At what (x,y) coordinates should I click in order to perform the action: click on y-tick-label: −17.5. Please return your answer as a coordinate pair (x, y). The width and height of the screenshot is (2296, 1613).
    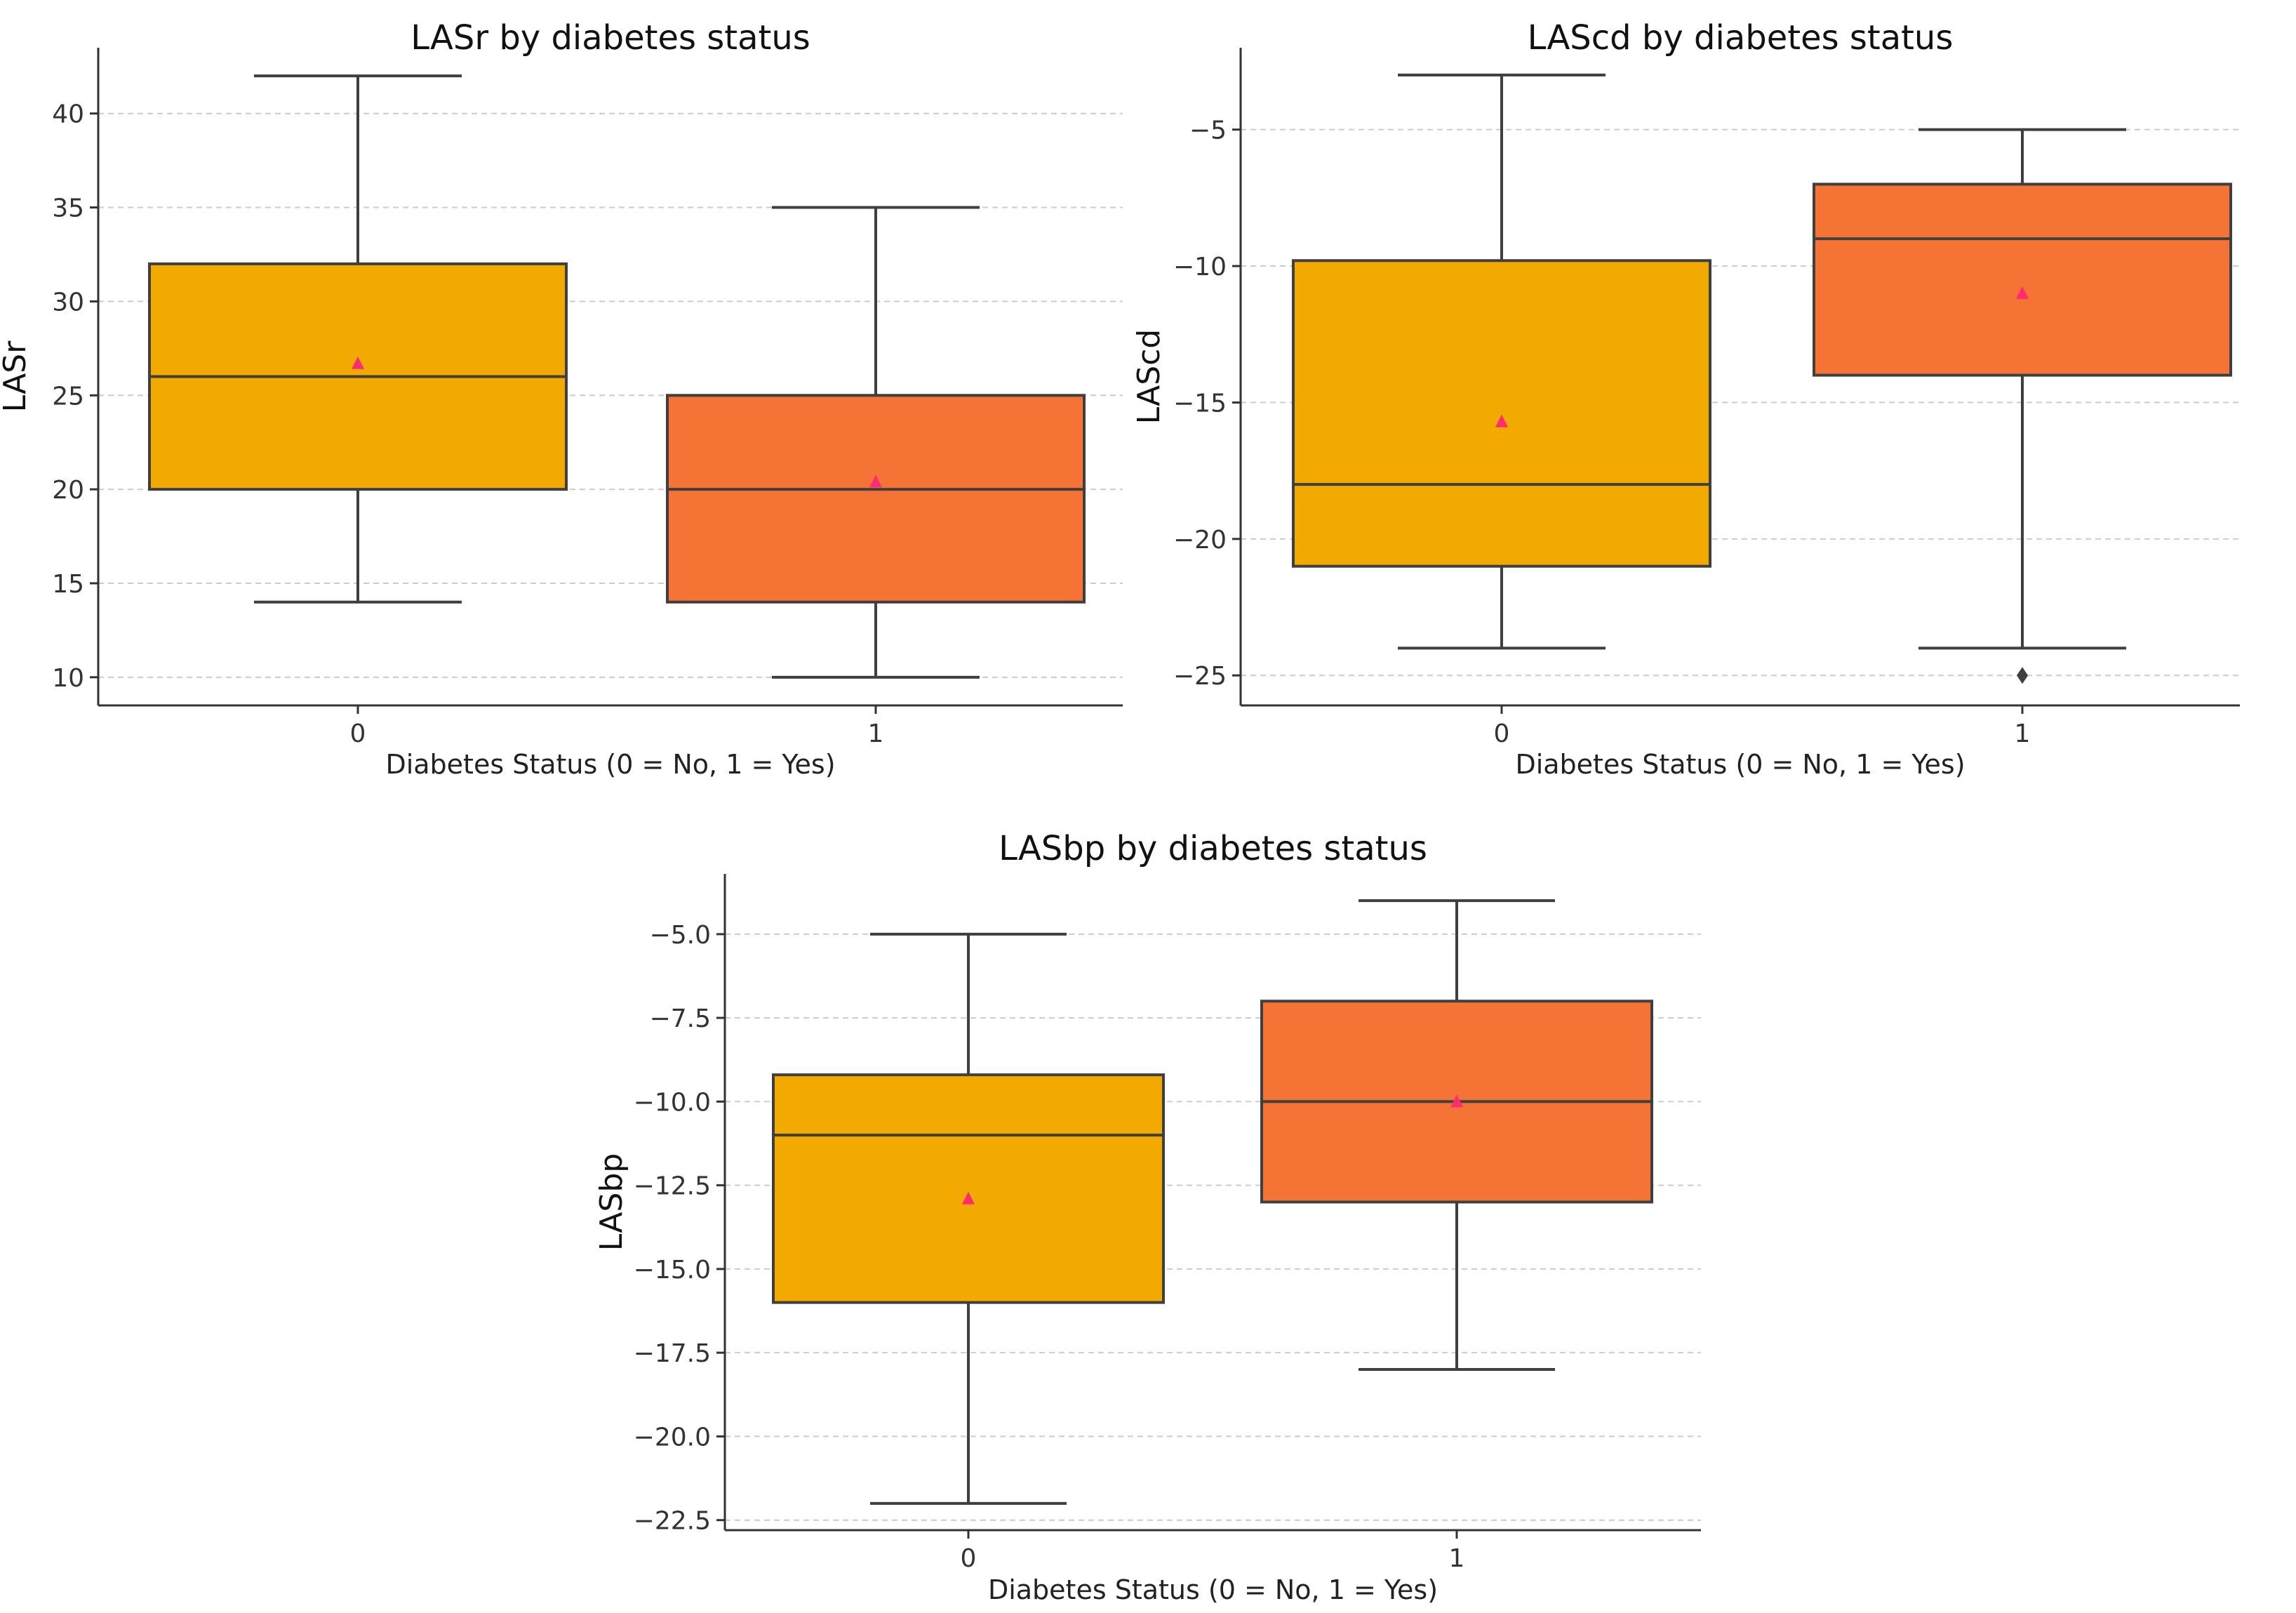
    Looking at the image, I should click on (672, 1353).